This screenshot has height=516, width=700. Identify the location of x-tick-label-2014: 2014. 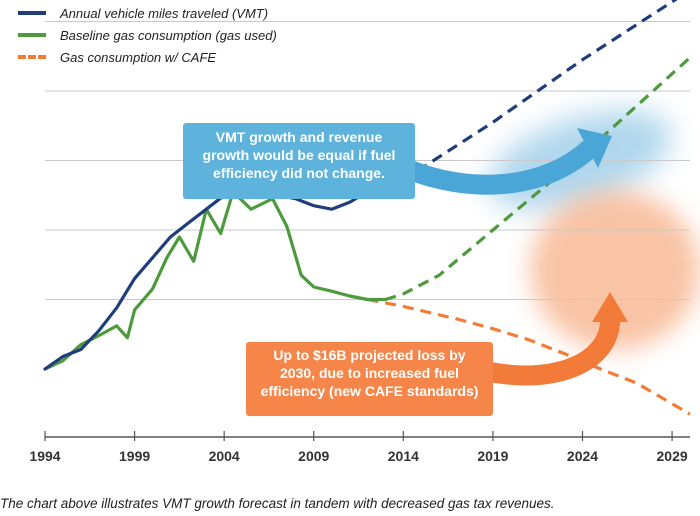
(403, 456).